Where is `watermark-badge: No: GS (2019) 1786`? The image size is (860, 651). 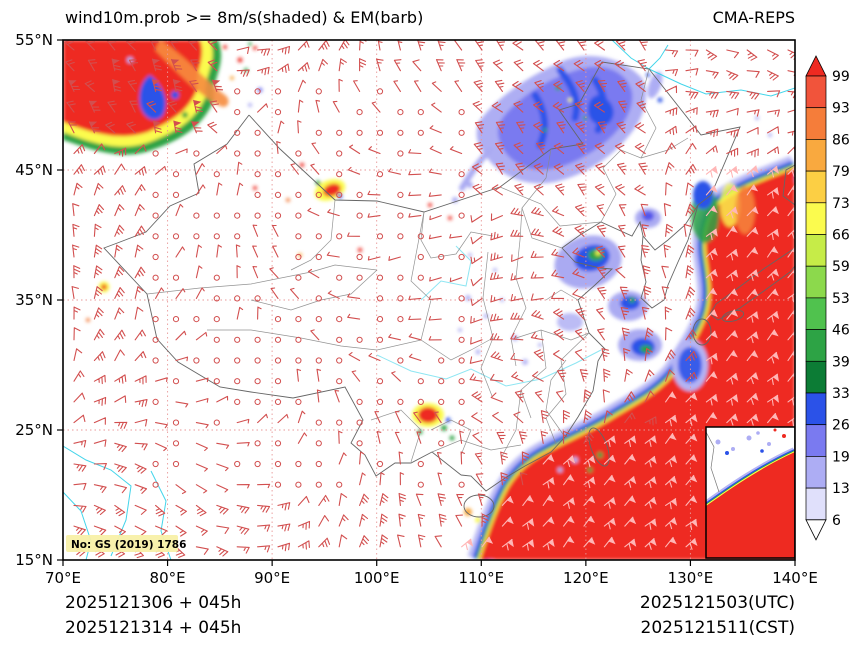 watermark-badge: No: GS (2019) 1786 is located at coordinates (126, 543).